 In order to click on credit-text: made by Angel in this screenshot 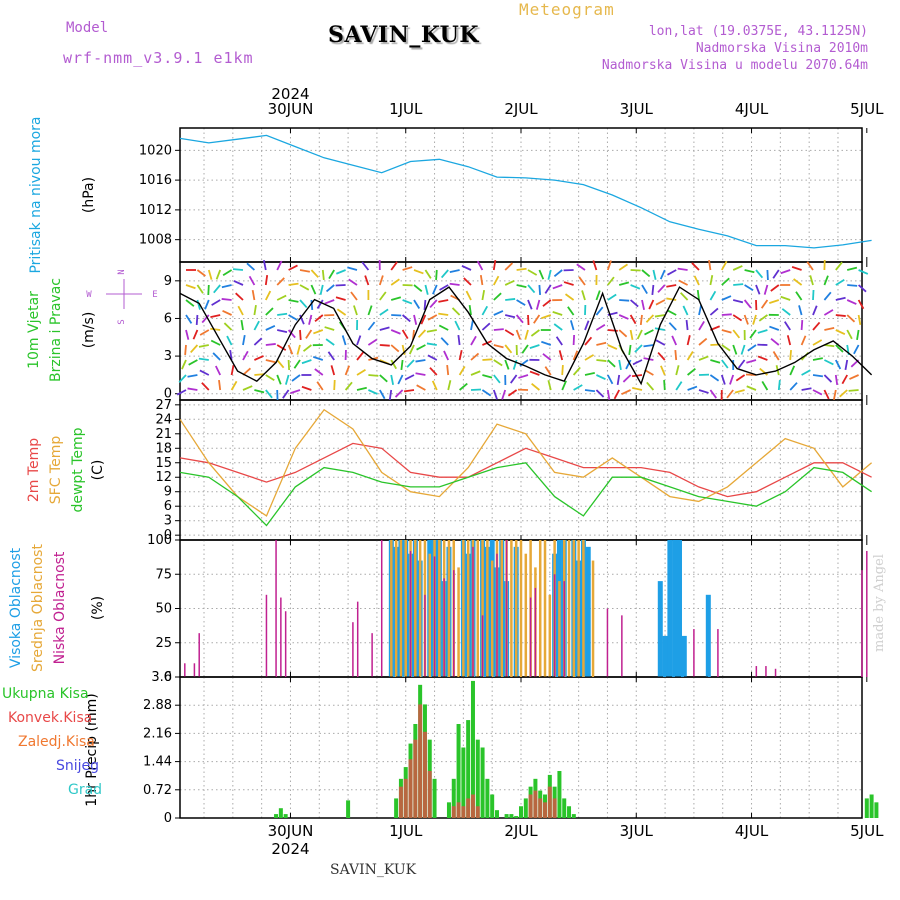, I will do `click(879, 603)`.